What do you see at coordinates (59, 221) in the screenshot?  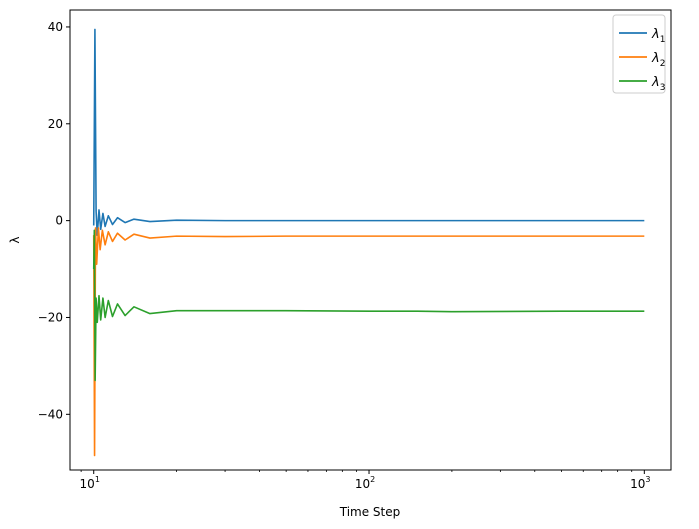 I see `y-tick-label: 0` at bounding box center [59, 221].